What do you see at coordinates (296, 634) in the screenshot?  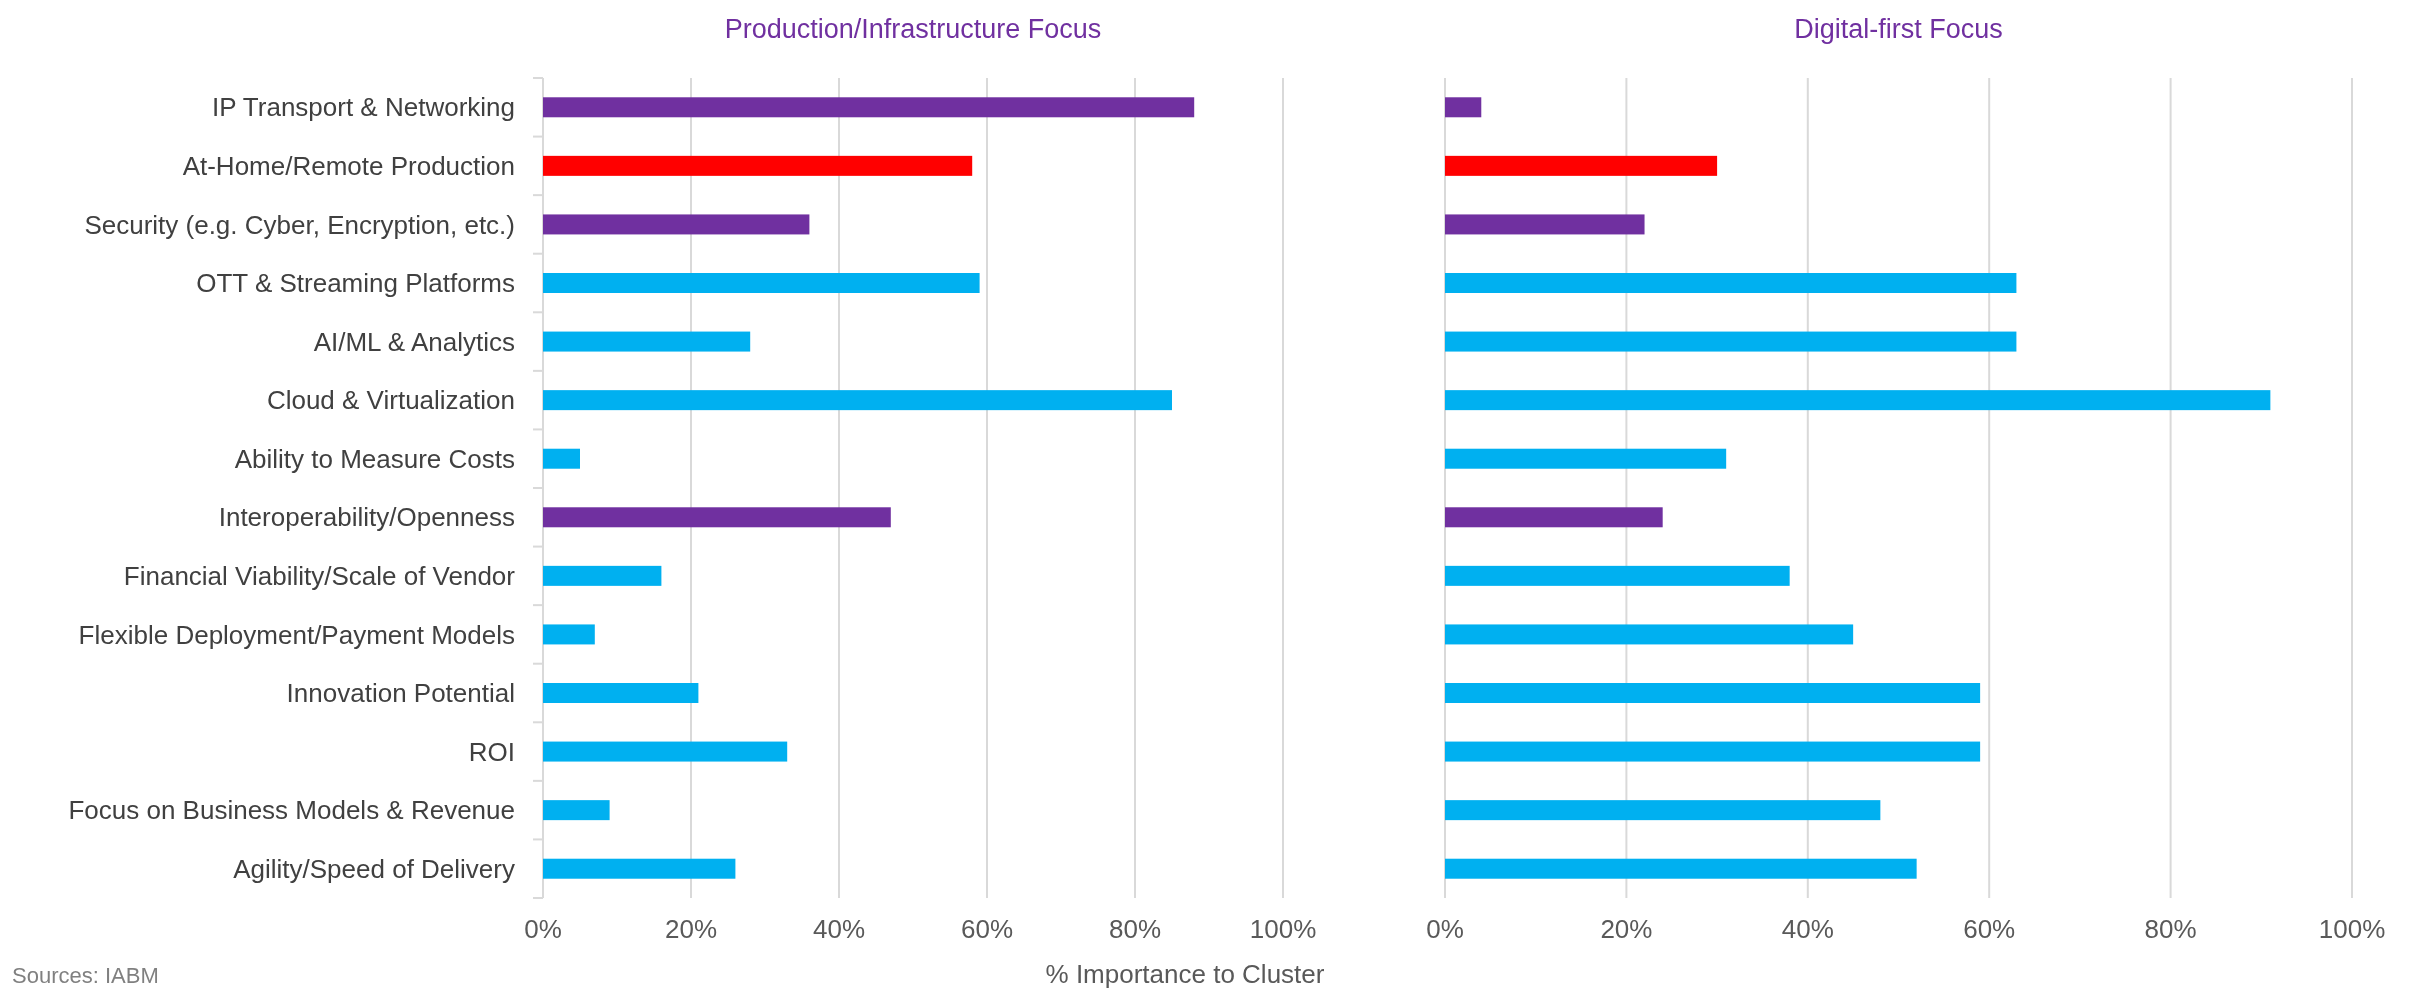 I see `y-tick-label: Flexible Deployment/Payment Models` at bounding box center [296, 634].